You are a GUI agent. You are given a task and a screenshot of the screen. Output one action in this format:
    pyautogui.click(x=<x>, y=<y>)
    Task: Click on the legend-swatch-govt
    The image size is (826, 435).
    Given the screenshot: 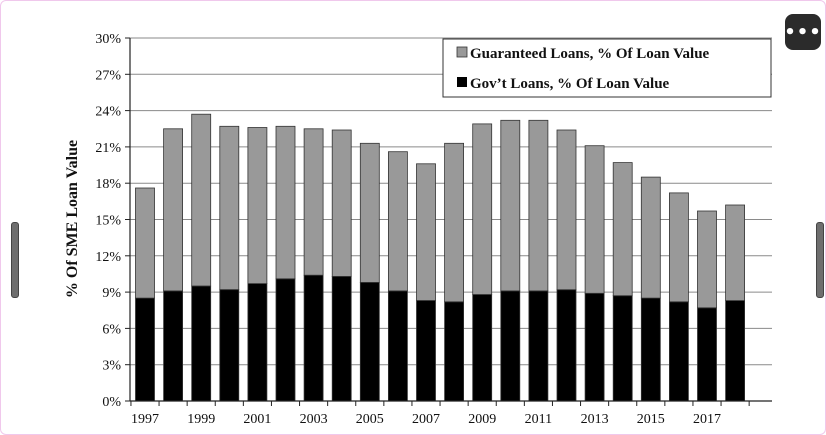 What is the action you would take?
    pyautogui.click(x=462, y=82)
    